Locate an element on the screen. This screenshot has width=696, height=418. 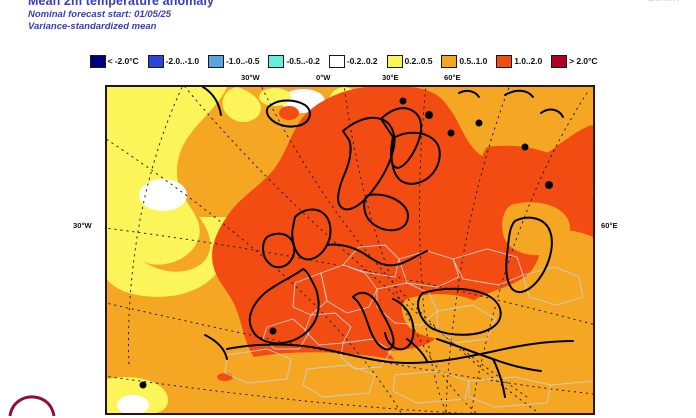
legend-item: -2.0..-1.0 is located at coordinates (173, 61).